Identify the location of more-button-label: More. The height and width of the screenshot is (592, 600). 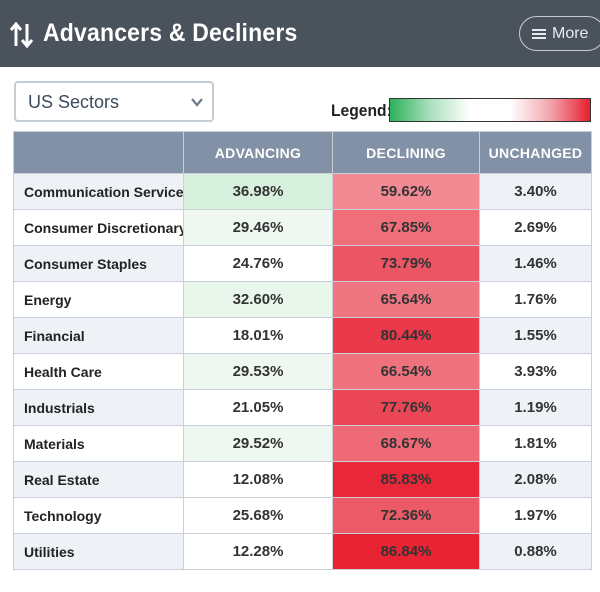
(570, 33).